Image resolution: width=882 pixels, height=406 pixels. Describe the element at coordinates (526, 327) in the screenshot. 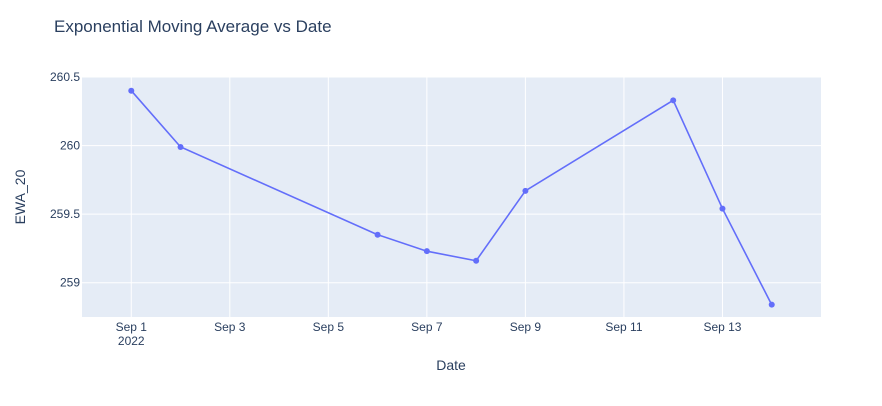

I see `x-tick-label: Sep 9` at that location.